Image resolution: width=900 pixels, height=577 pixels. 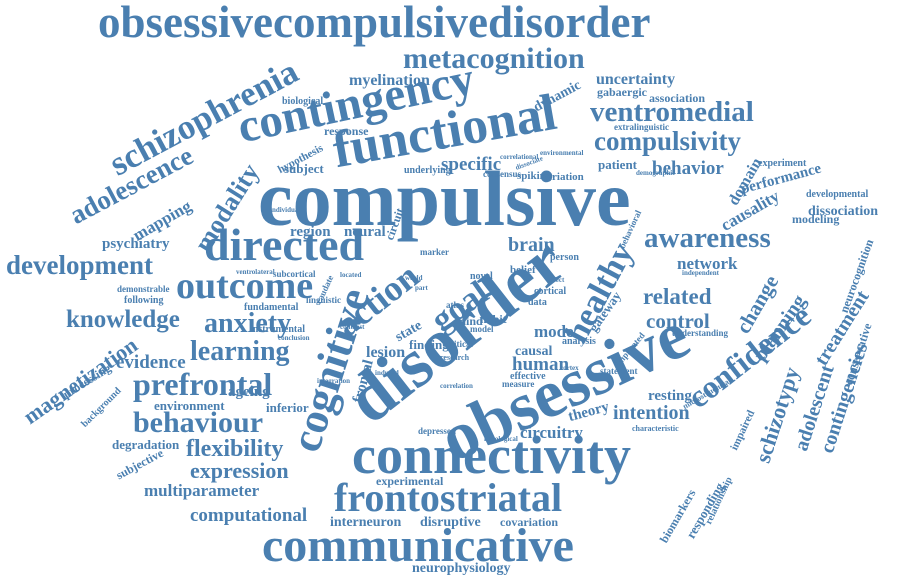 I want to click on word-demonstrable: demonstrable, so click(x=143, y=289).